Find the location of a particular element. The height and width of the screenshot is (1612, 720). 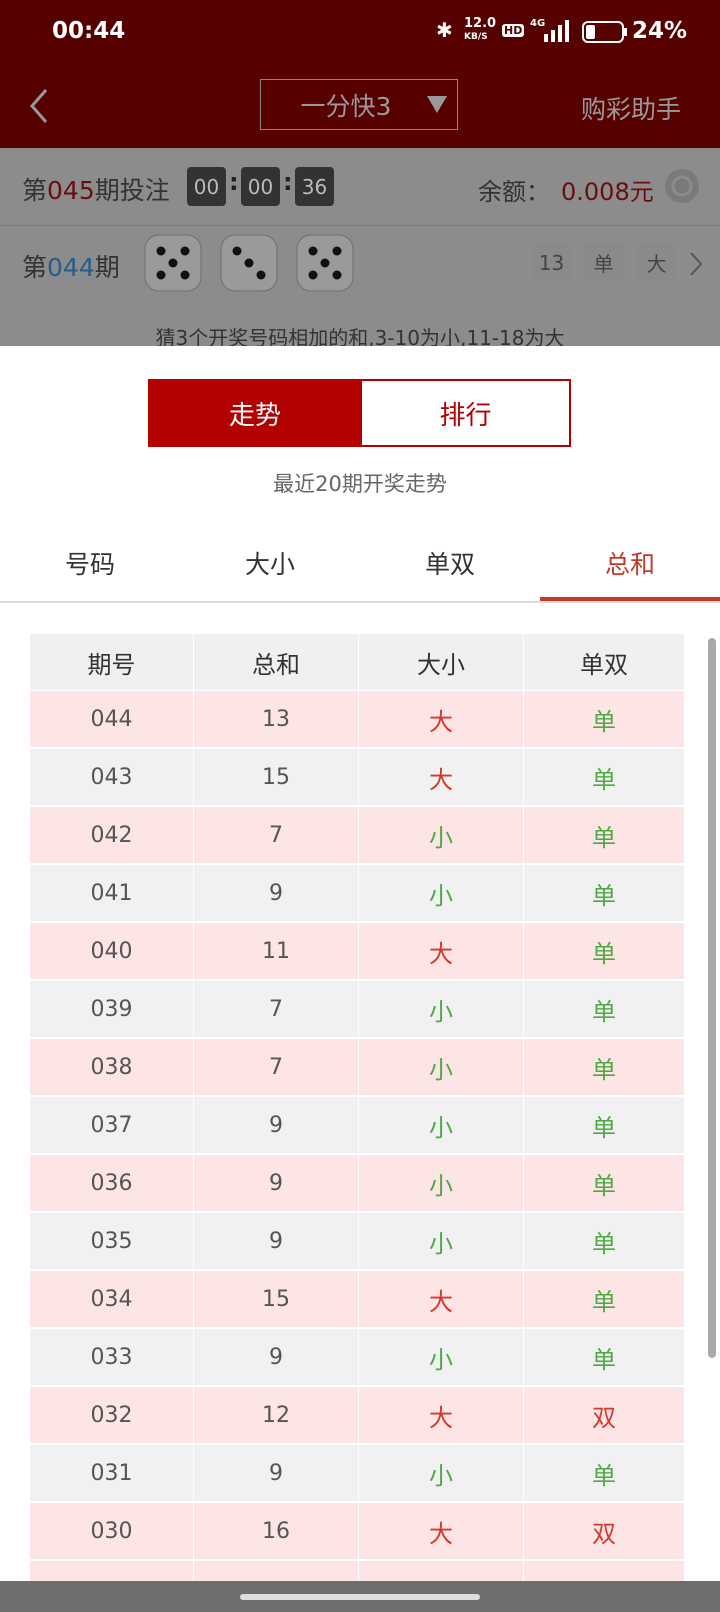

dice is located at coordinates (249, 263).